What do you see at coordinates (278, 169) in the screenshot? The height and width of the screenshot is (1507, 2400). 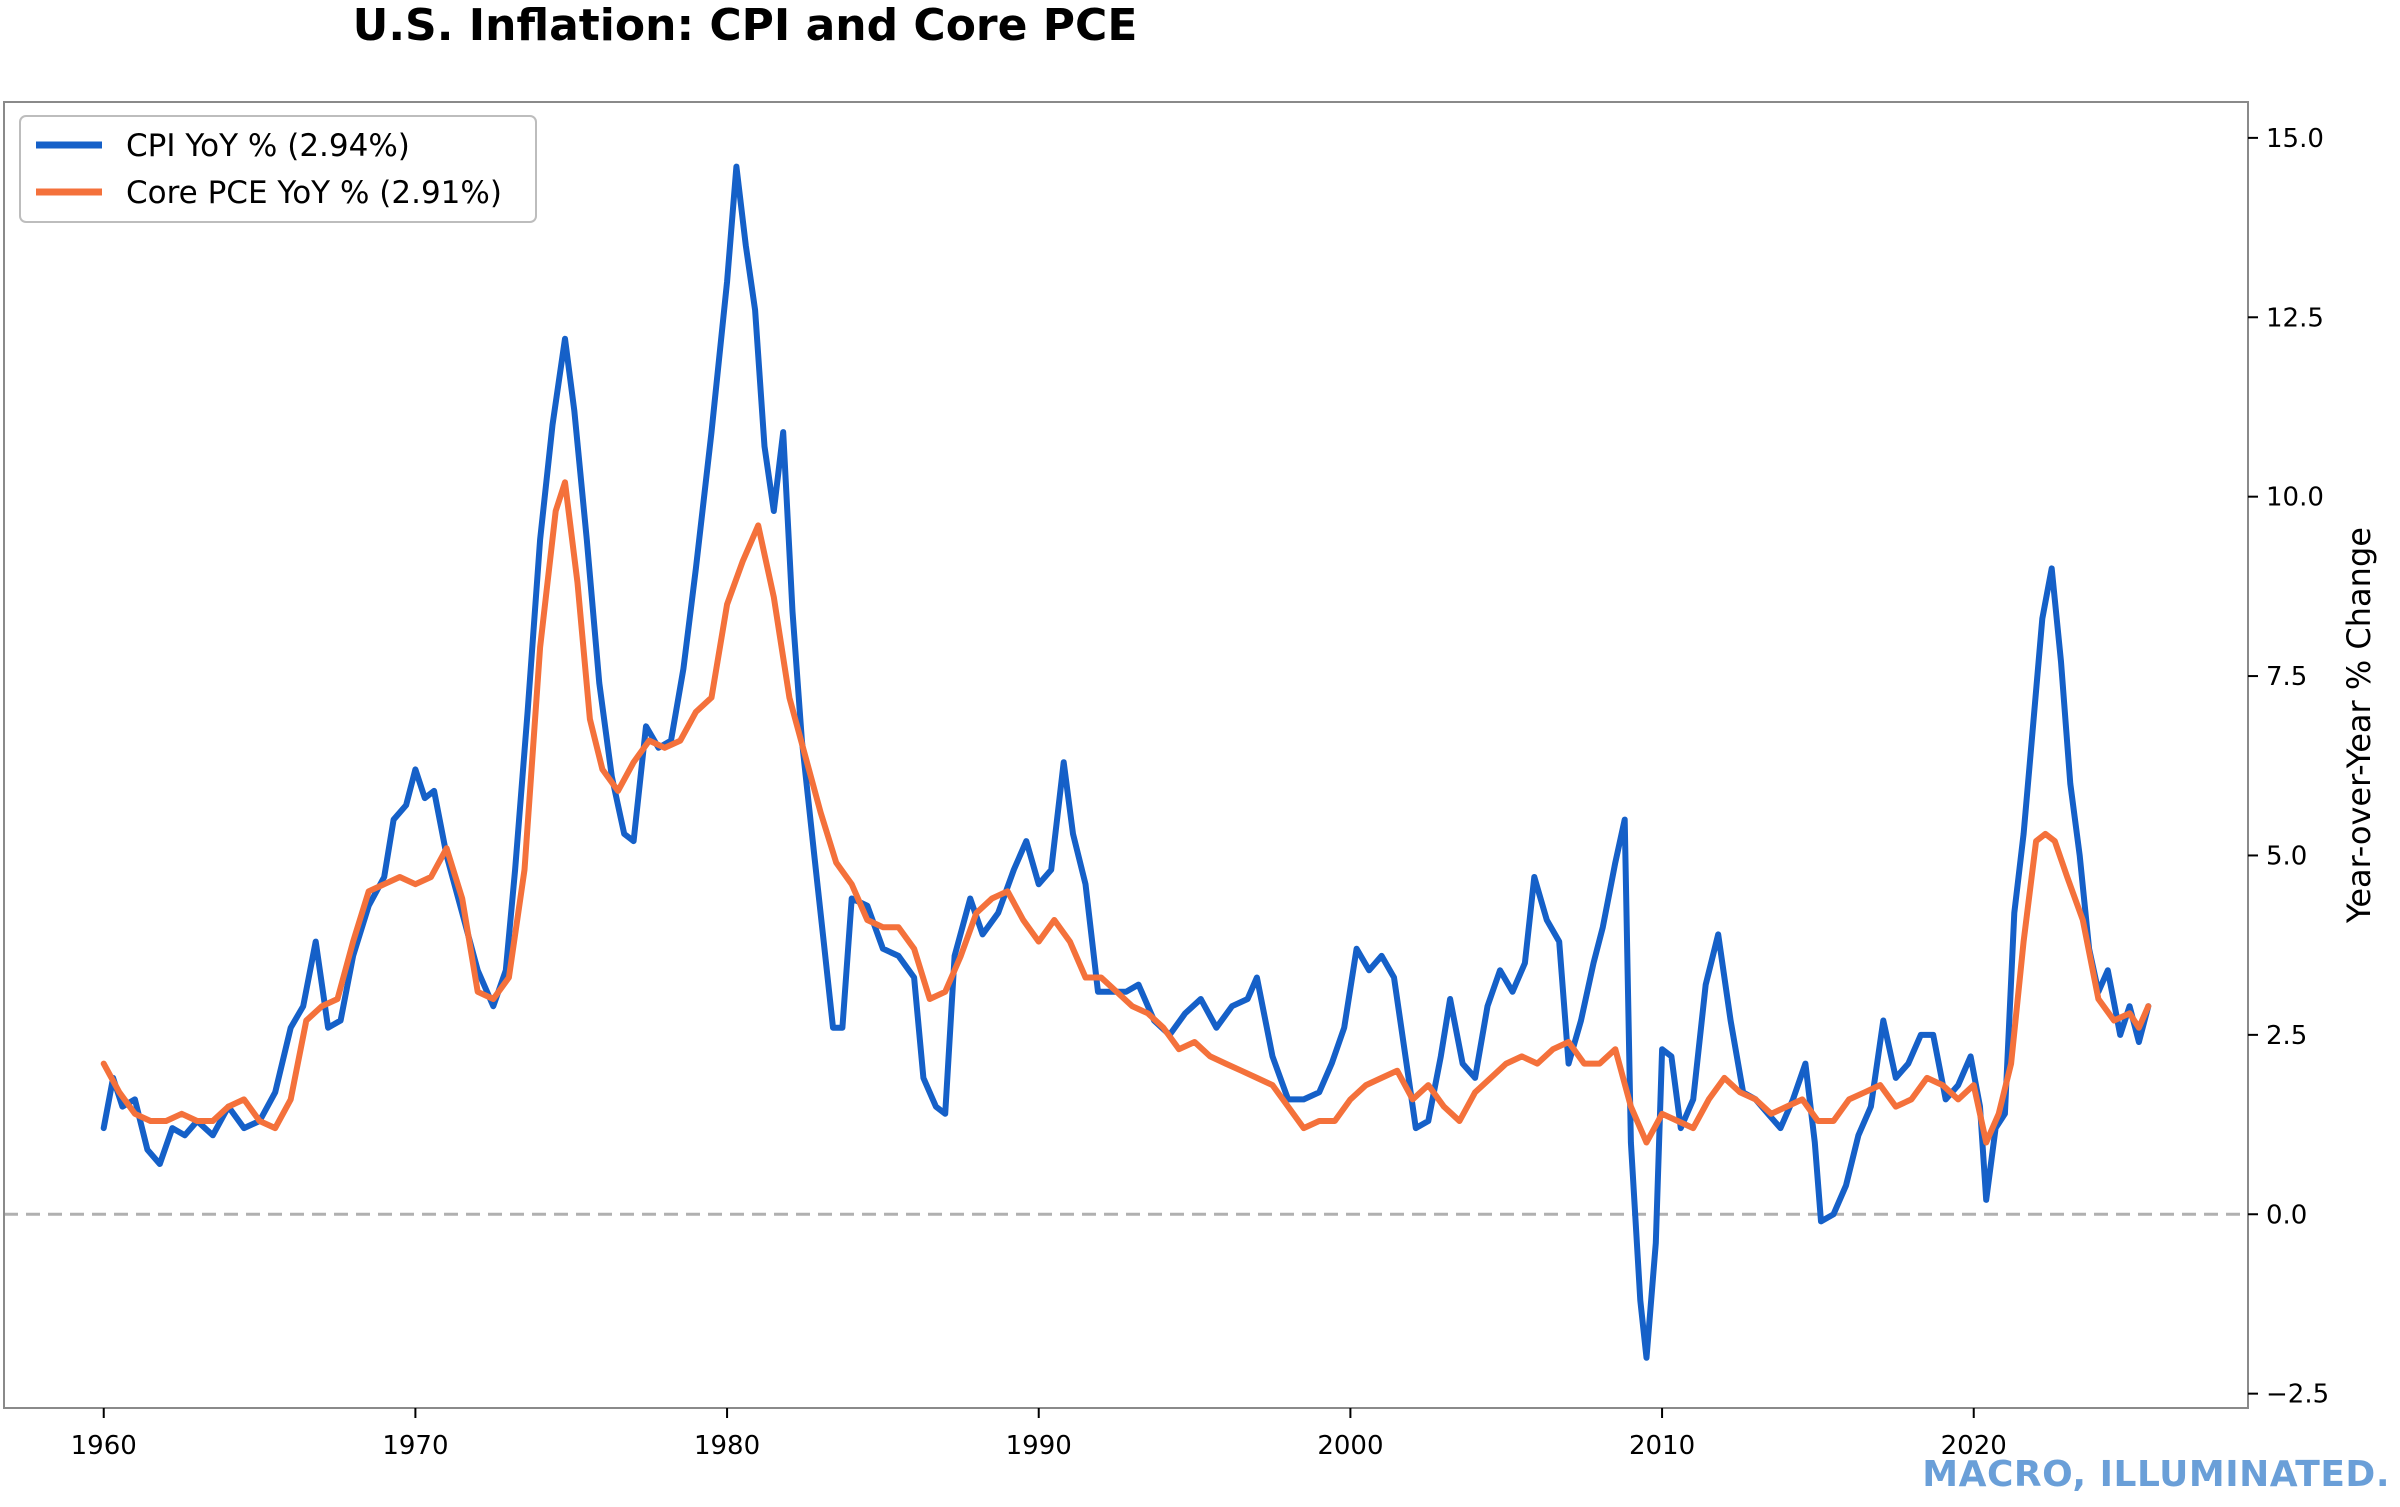 I see `legend-box` at bounding box center [278, 169].